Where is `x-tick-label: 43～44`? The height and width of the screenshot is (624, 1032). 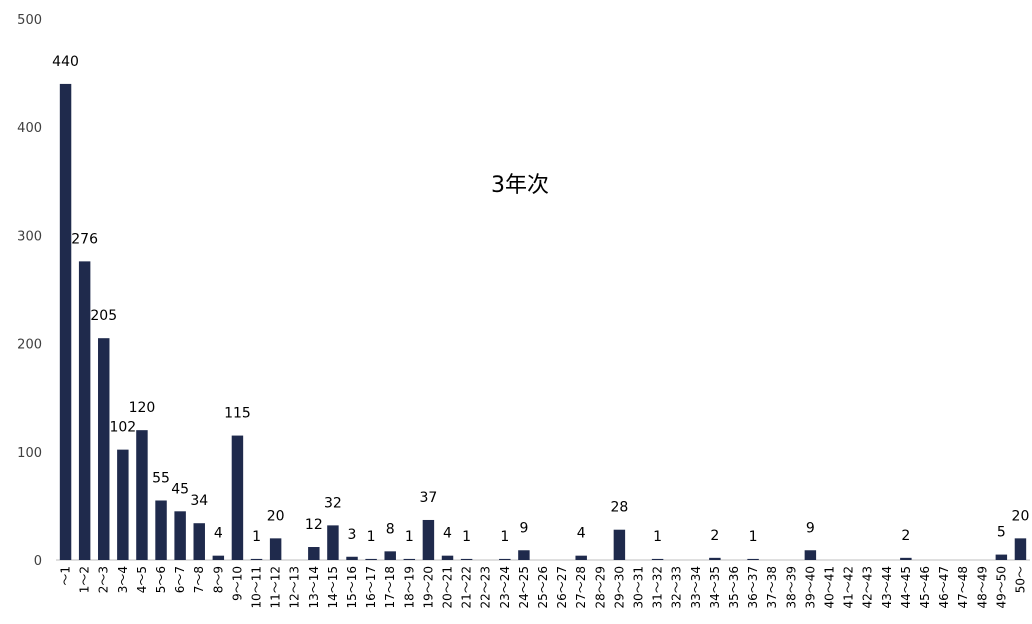 x-tick-label: 43～44 is located at coordinates (887, 587).